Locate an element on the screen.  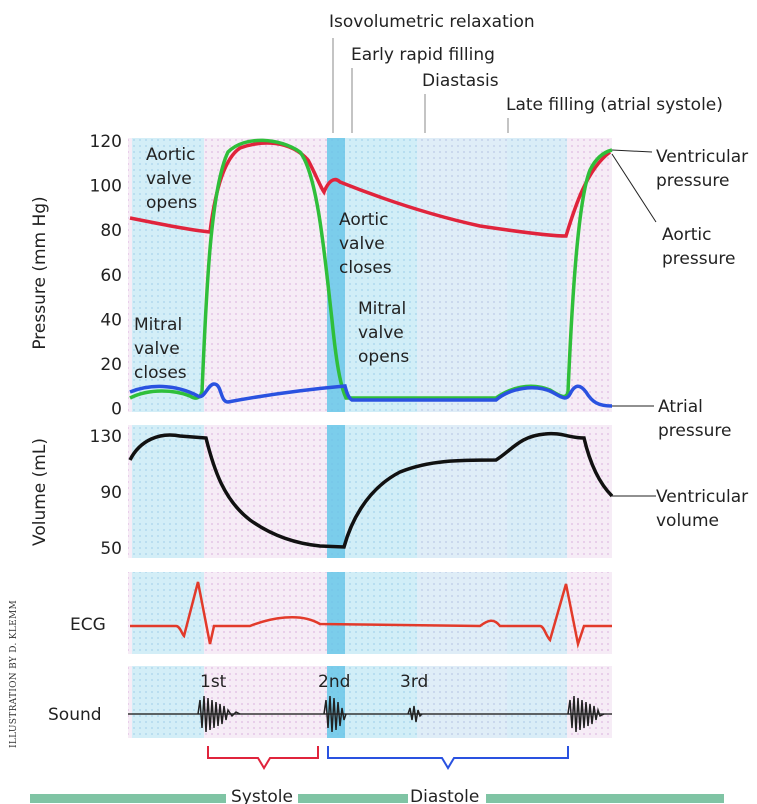
aortic-opens-line-3: opens is located at coordinates (171, 203).